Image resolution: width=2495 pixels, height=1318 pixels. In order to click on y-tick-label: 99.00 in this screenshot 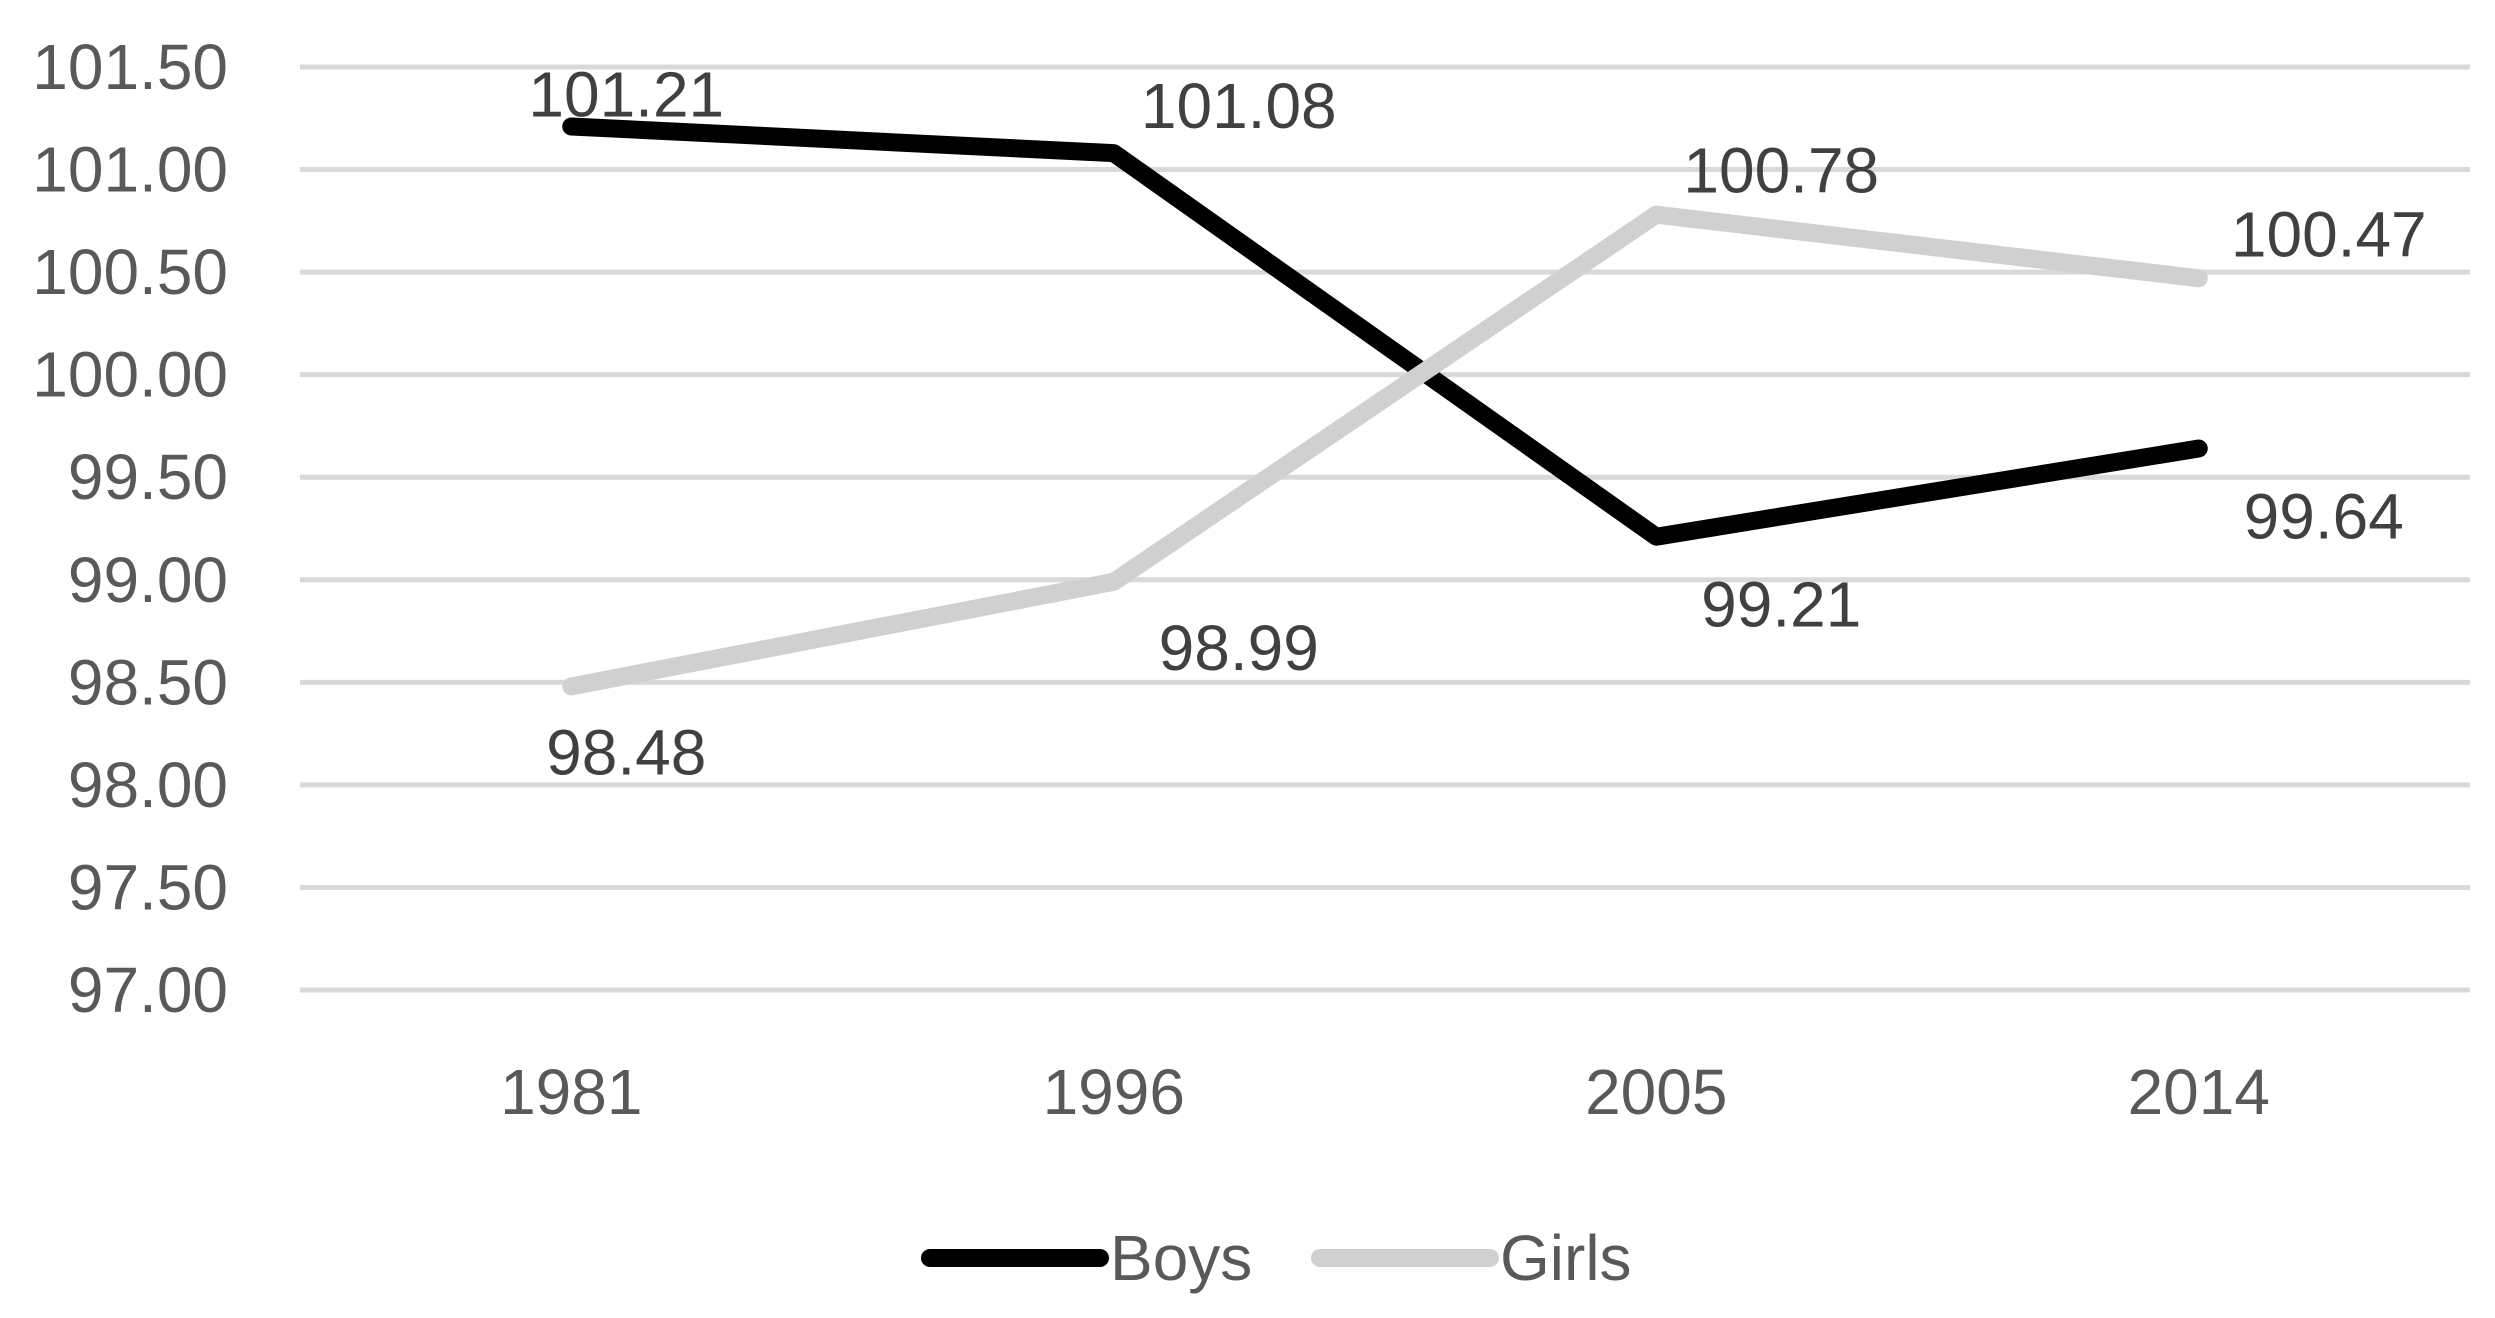, I will do `click(148, 580)`.